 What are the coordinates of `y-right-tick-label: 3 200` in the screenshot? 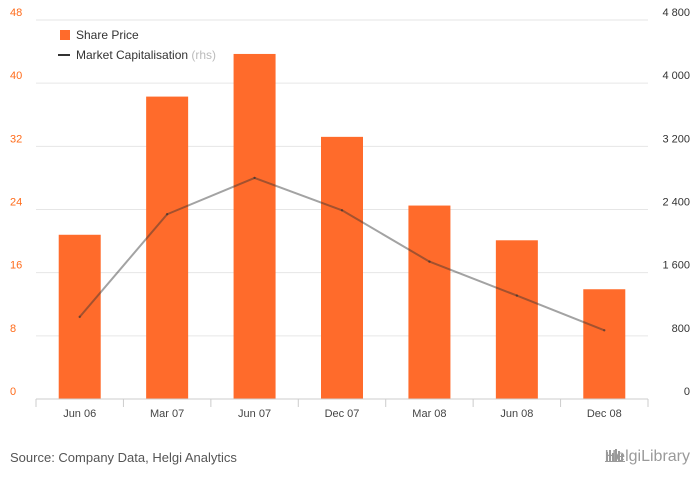 It's located at (676, 139).